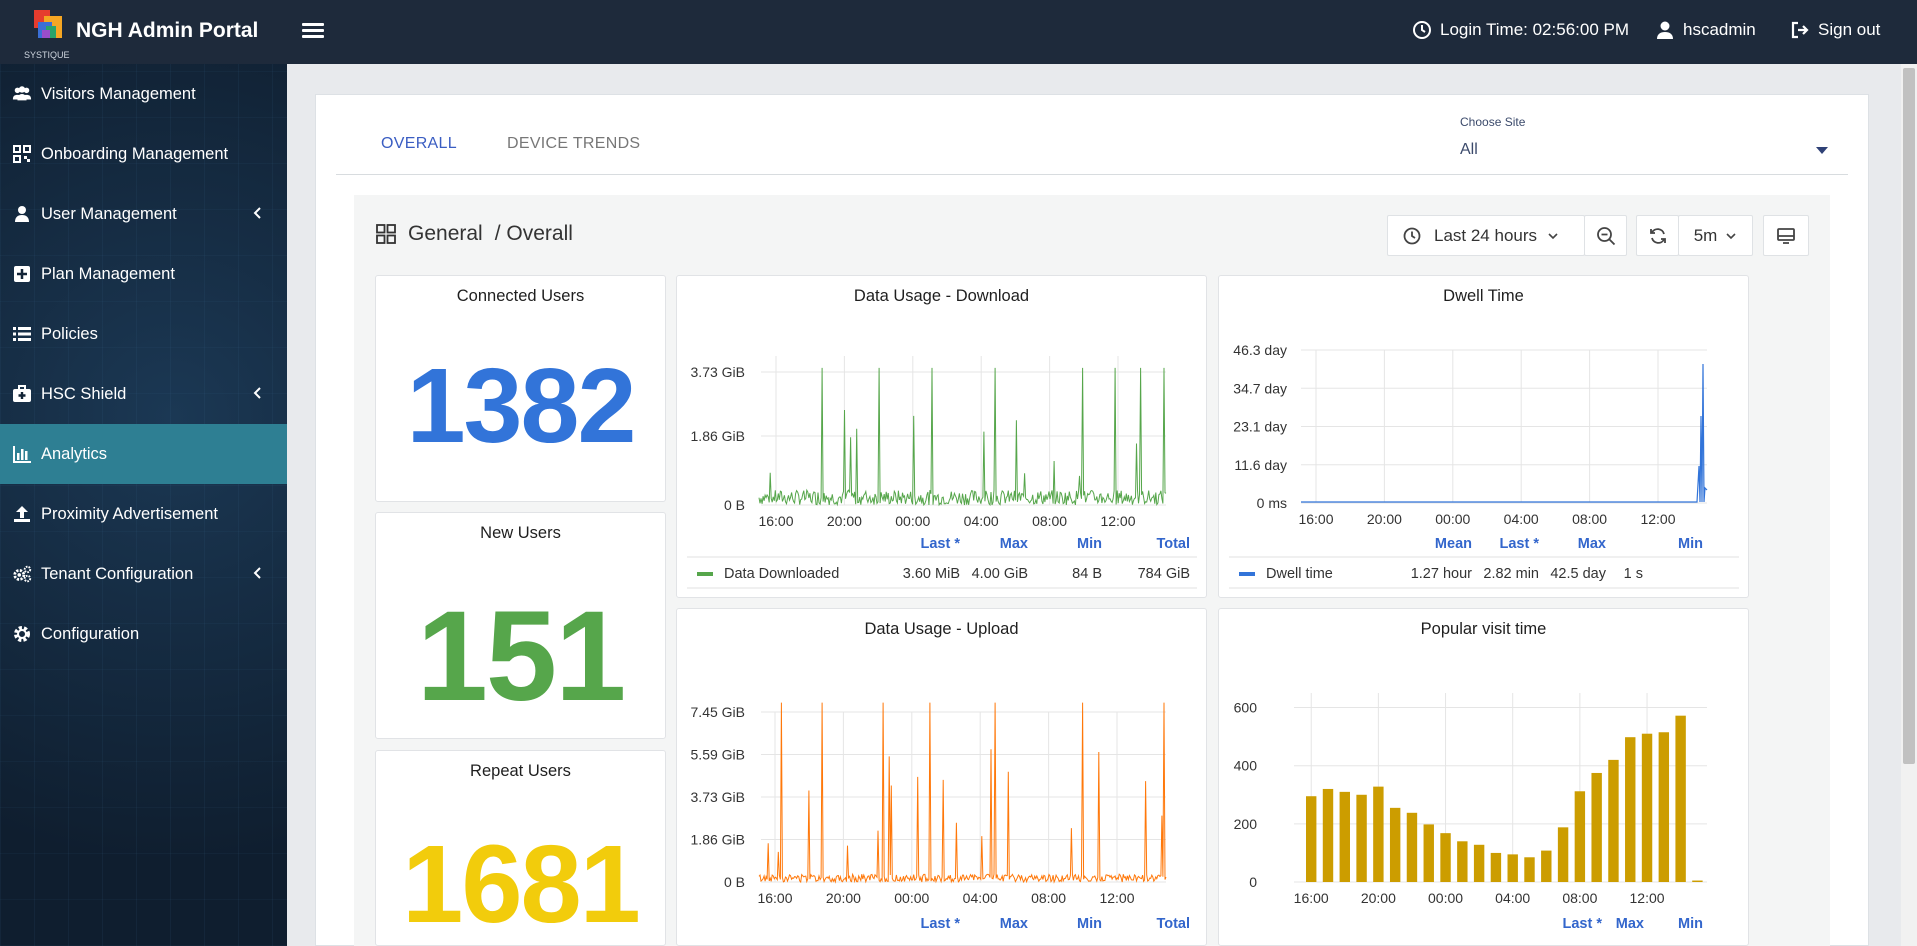 This screenshot has width=1917, height=946. I want to click on sidebar-item-label: Onboarding Management, so click(135, 153).